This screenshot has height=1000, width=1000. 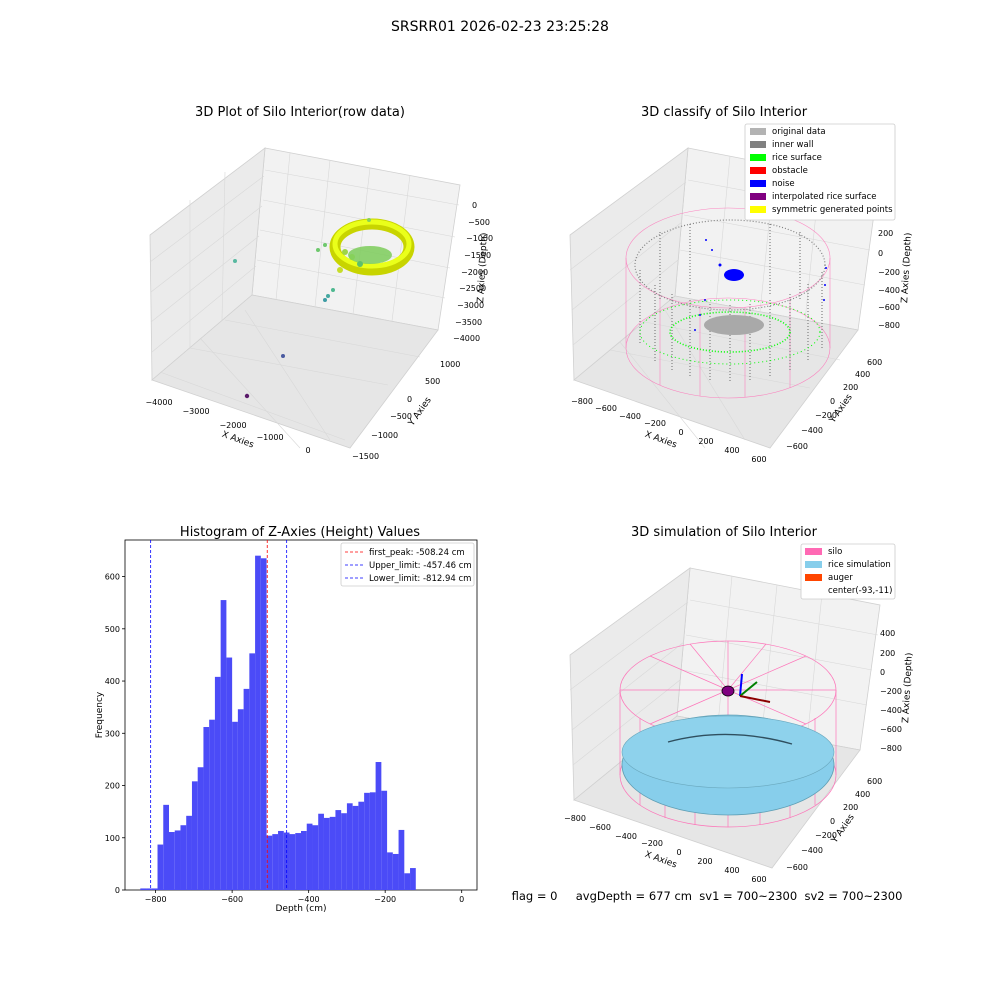 I want to click on classify-ztick-3: −200, so click(x=889, y=272).